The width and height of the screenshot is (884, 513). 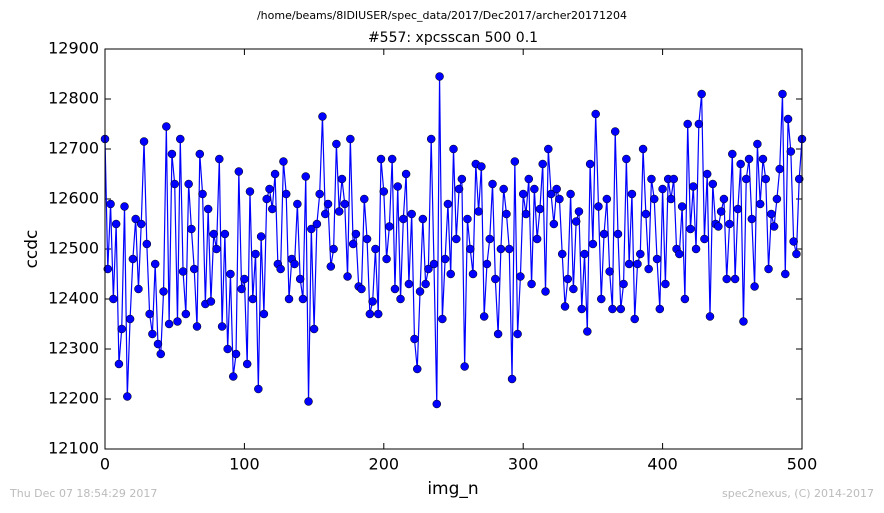 I want to click on y-tick-label: 12100, so click(x=73, y=448).